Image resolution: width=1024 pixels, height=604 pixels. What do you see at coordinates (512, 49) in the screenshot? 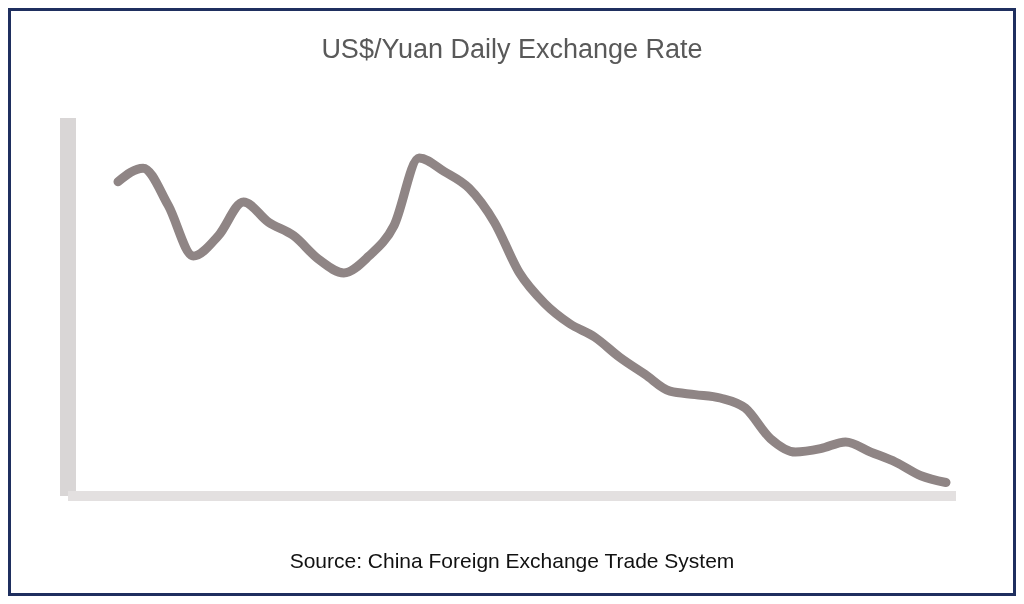
I see `chart-title: US$/Yuan Daily Exchange Rate` at bounding box center [512, 49].